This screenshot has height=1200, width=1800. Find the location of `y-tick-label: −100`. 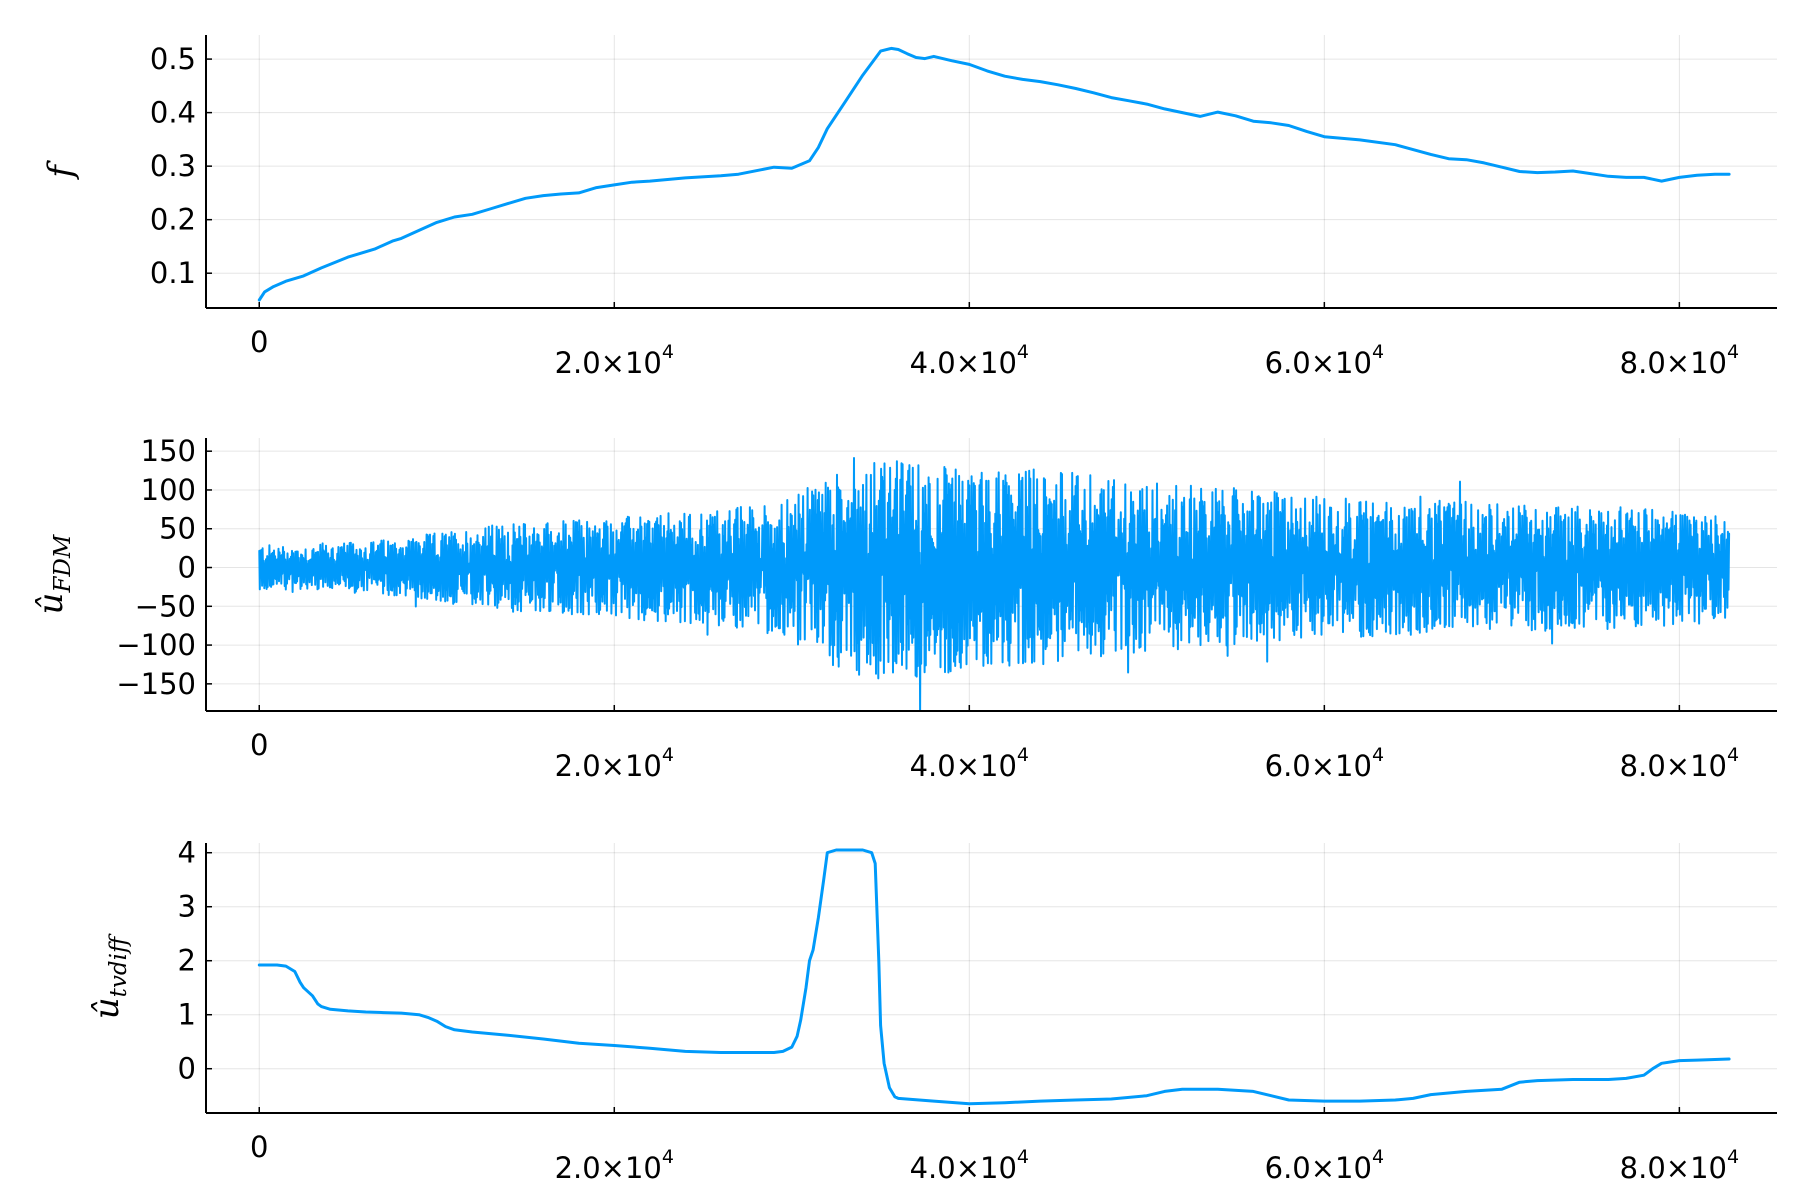

y-tick-label: −100 is located at coordinates (156, 645).